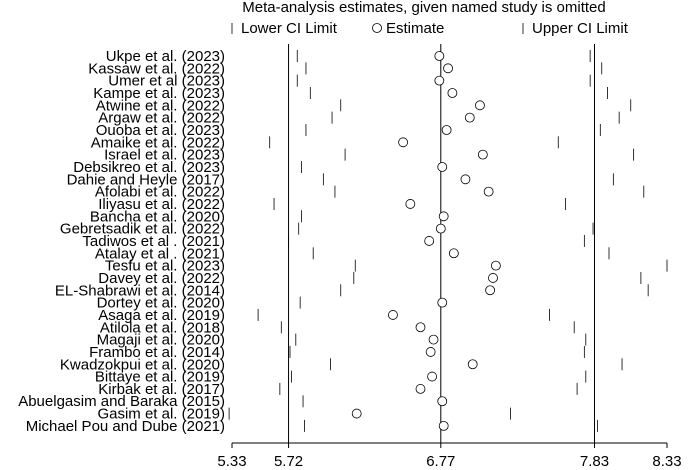 The height and width of the screenshot is (470, 688). What do you see at coordinates (159, 93) in the screenshot?
I see `study-label: Kampe et al. (2023)` at bounding box center [159, 93].